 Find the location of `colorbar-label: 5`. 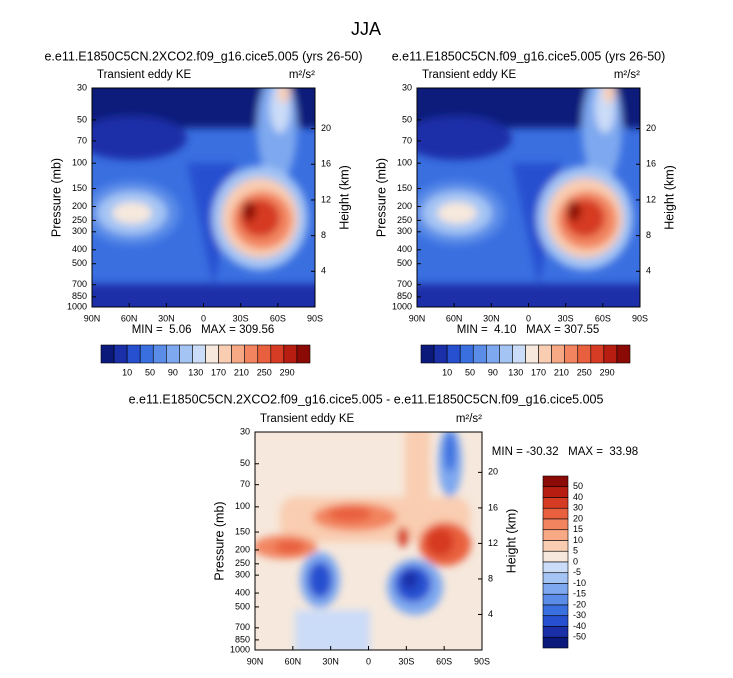

colorbar-label: 5 is located at coordinates (575, 551).